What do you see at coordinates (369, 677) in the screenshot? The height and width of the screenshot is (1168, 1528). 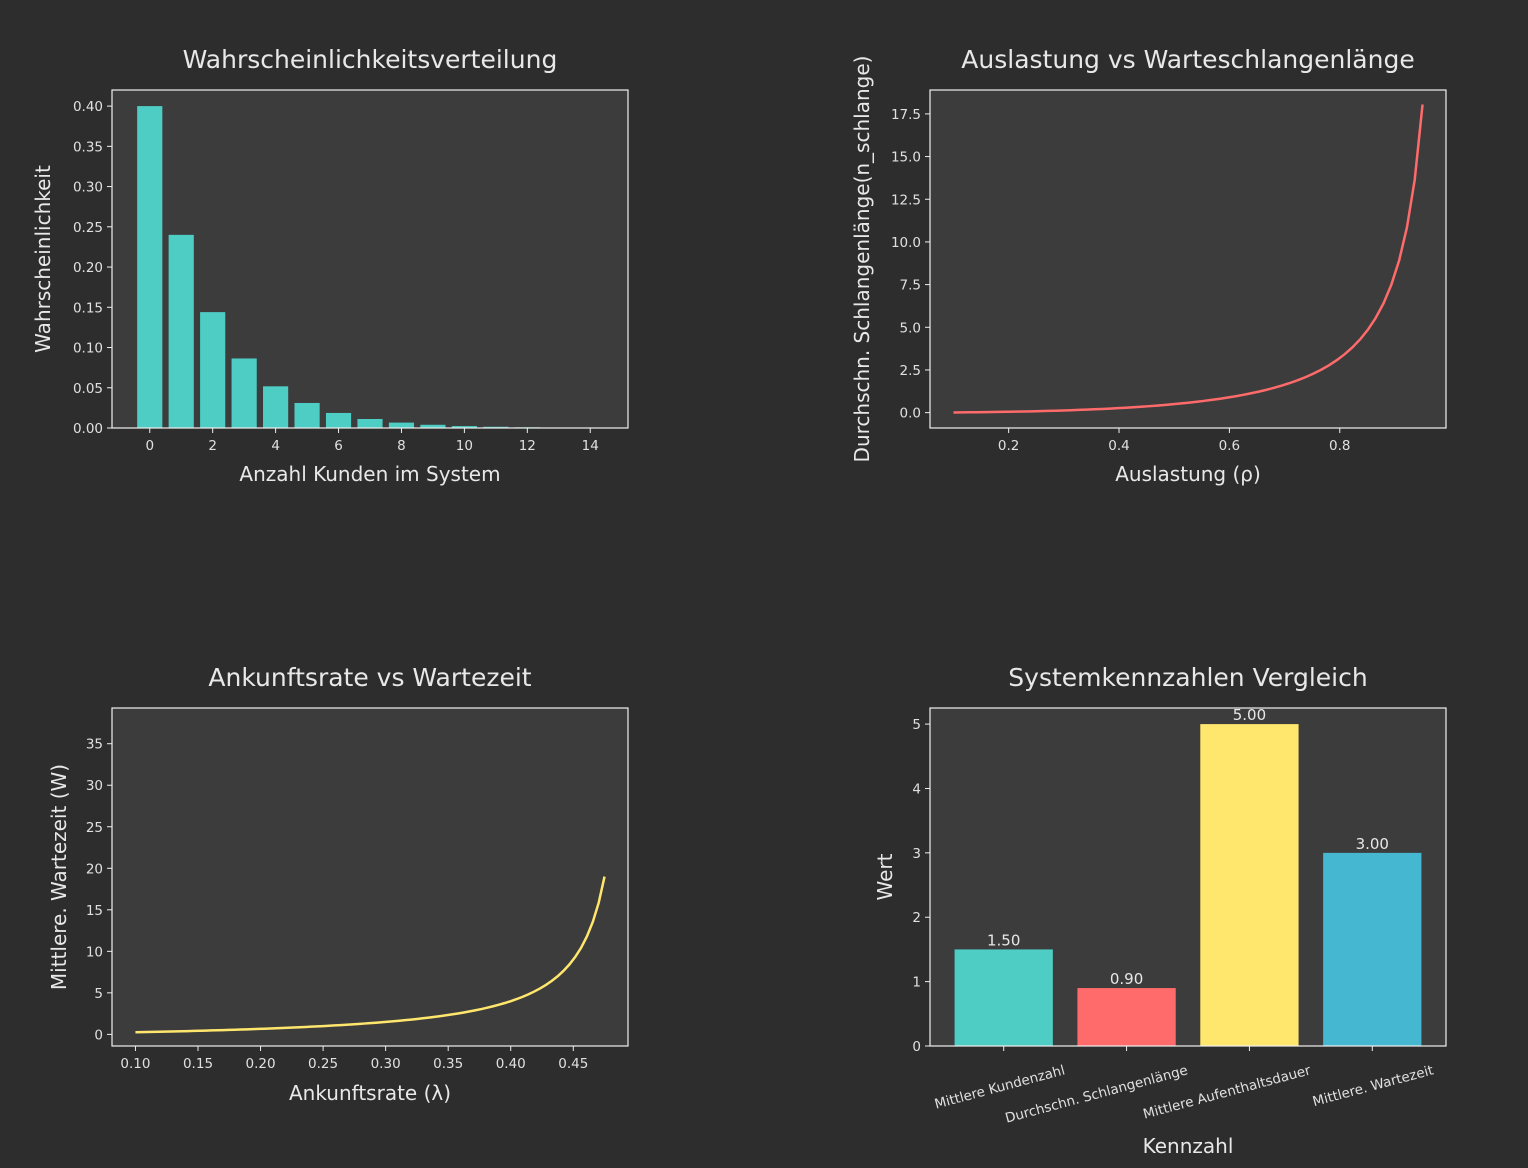 I see `chart-title: Ankunftsrate vs Wartezeit` at bounding box center [369, 677].